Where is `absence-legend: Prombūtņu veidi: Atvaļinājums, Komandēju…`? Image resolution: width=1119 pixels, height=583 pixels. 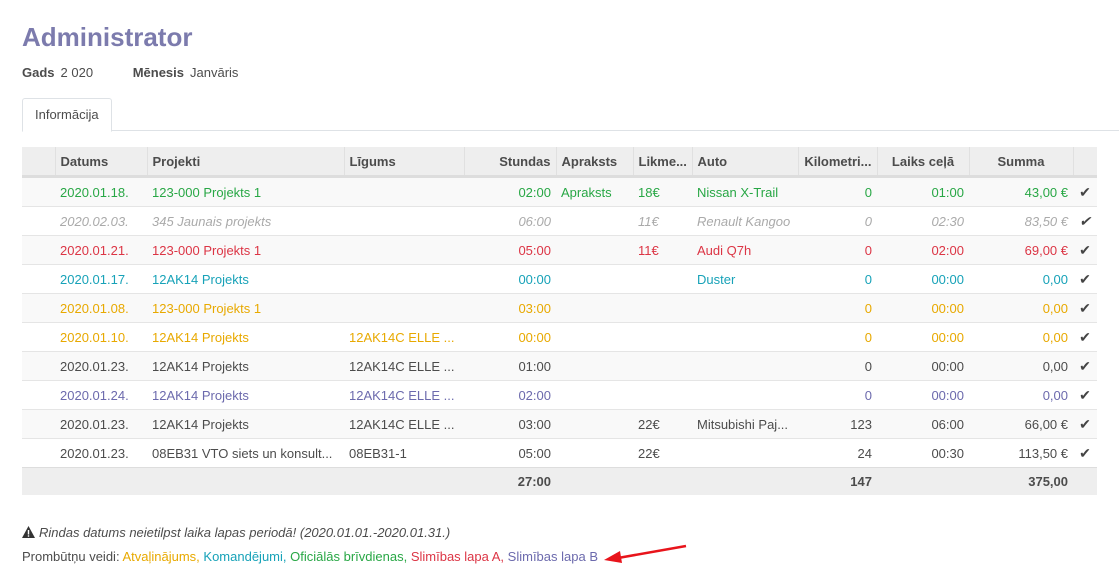
absence-legend: Prombūtņu veidi: Atvaļinājums, Komandēju… is located at coordinates (310, 556).